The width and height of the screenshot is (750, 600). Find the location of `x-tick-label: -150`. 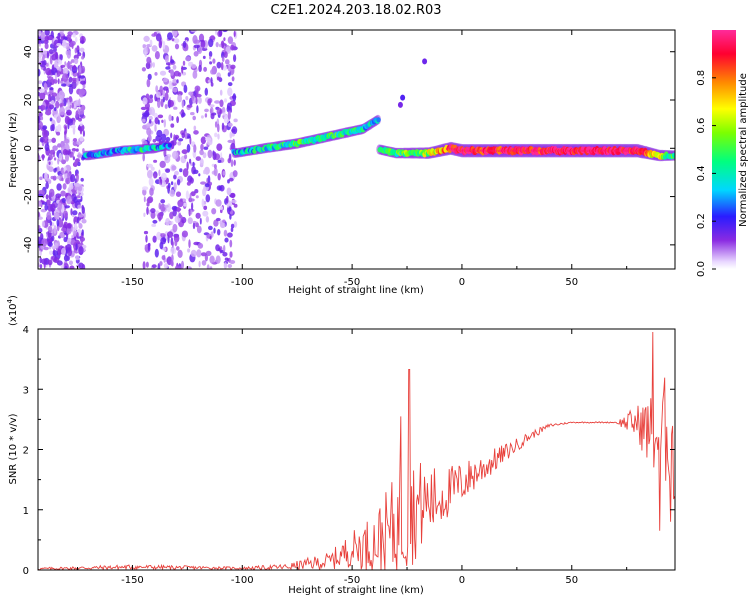

x-tick-label: -150 is located at coordinates (132, 580).